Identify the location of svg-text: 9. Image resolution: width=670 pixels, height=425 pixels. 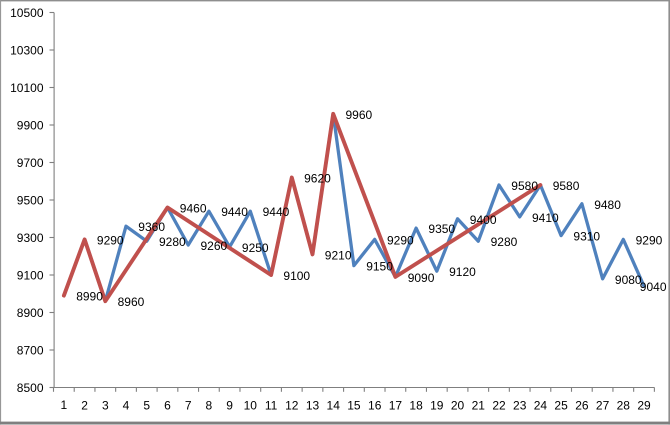
(229, 406).